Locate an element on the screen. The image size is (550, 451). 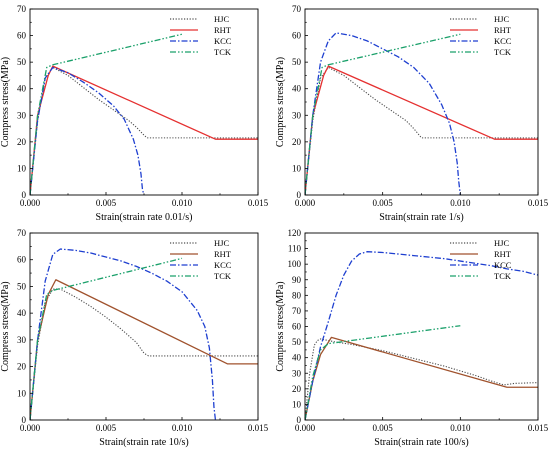
x-axis-title: Strain(strain rate 0.01/s) is located at coordinates (144, 217).